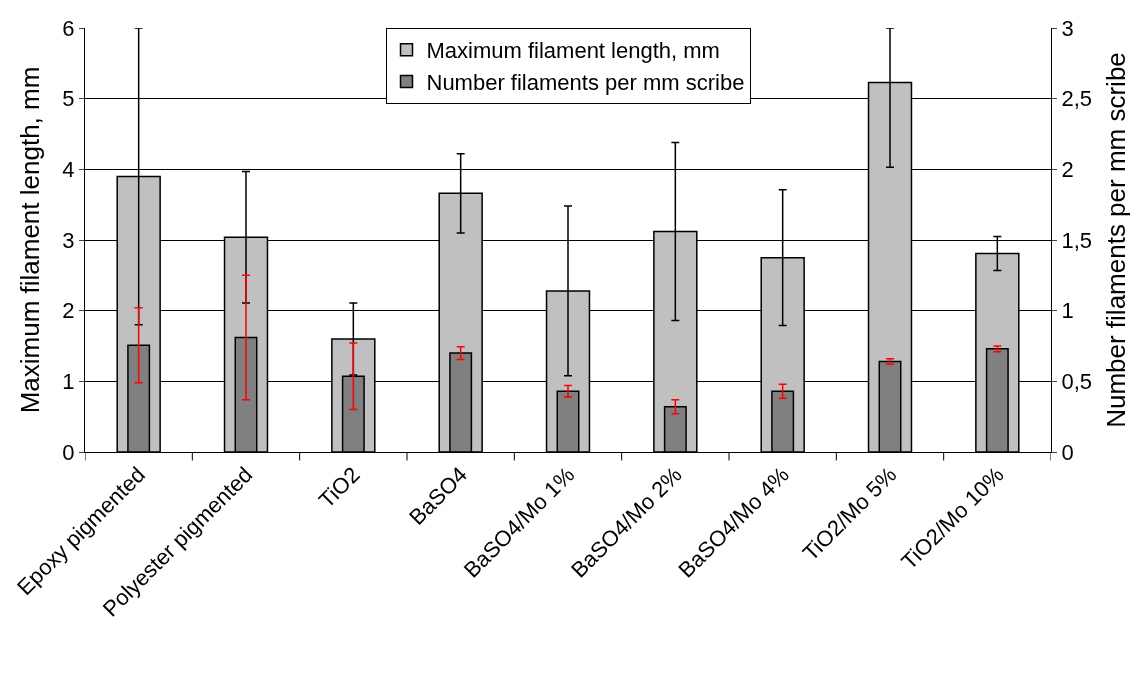 The width and height of the screenshot is (1141, 677). I want to click on y-tick-label: 3, so click(68, 240).